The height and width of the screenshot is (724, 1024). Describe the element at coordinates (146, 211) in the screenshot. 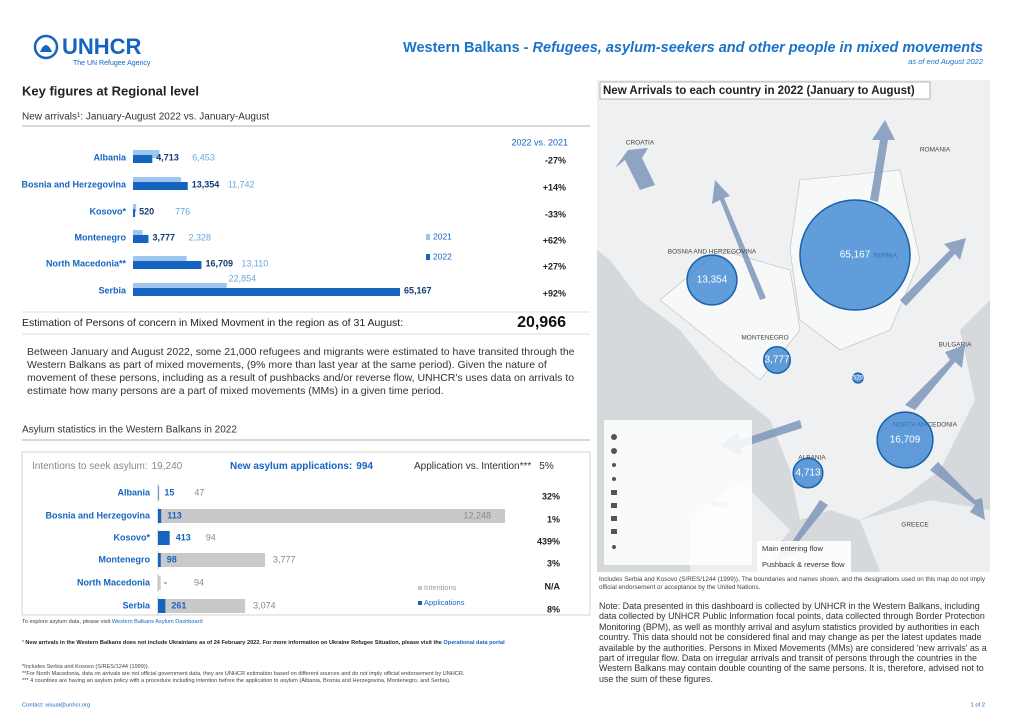

I see `value-label-2022: 520` at that location.